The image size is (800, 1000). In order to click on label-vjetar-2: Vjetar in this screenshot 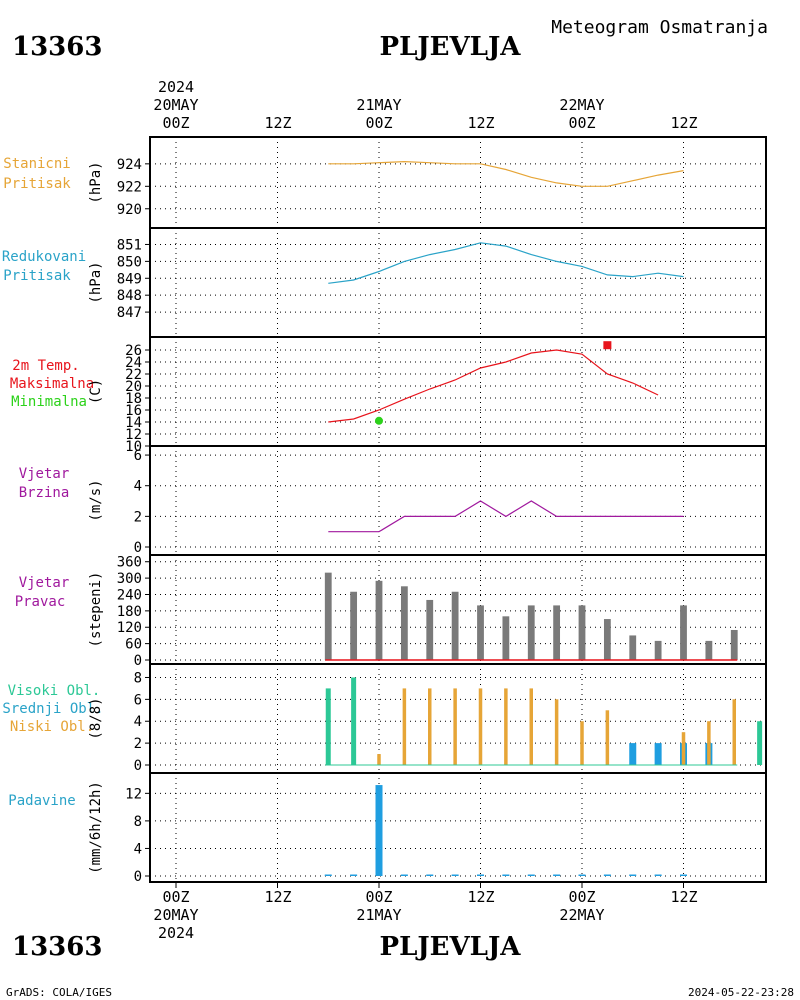, I will do `click(44, 583)`.